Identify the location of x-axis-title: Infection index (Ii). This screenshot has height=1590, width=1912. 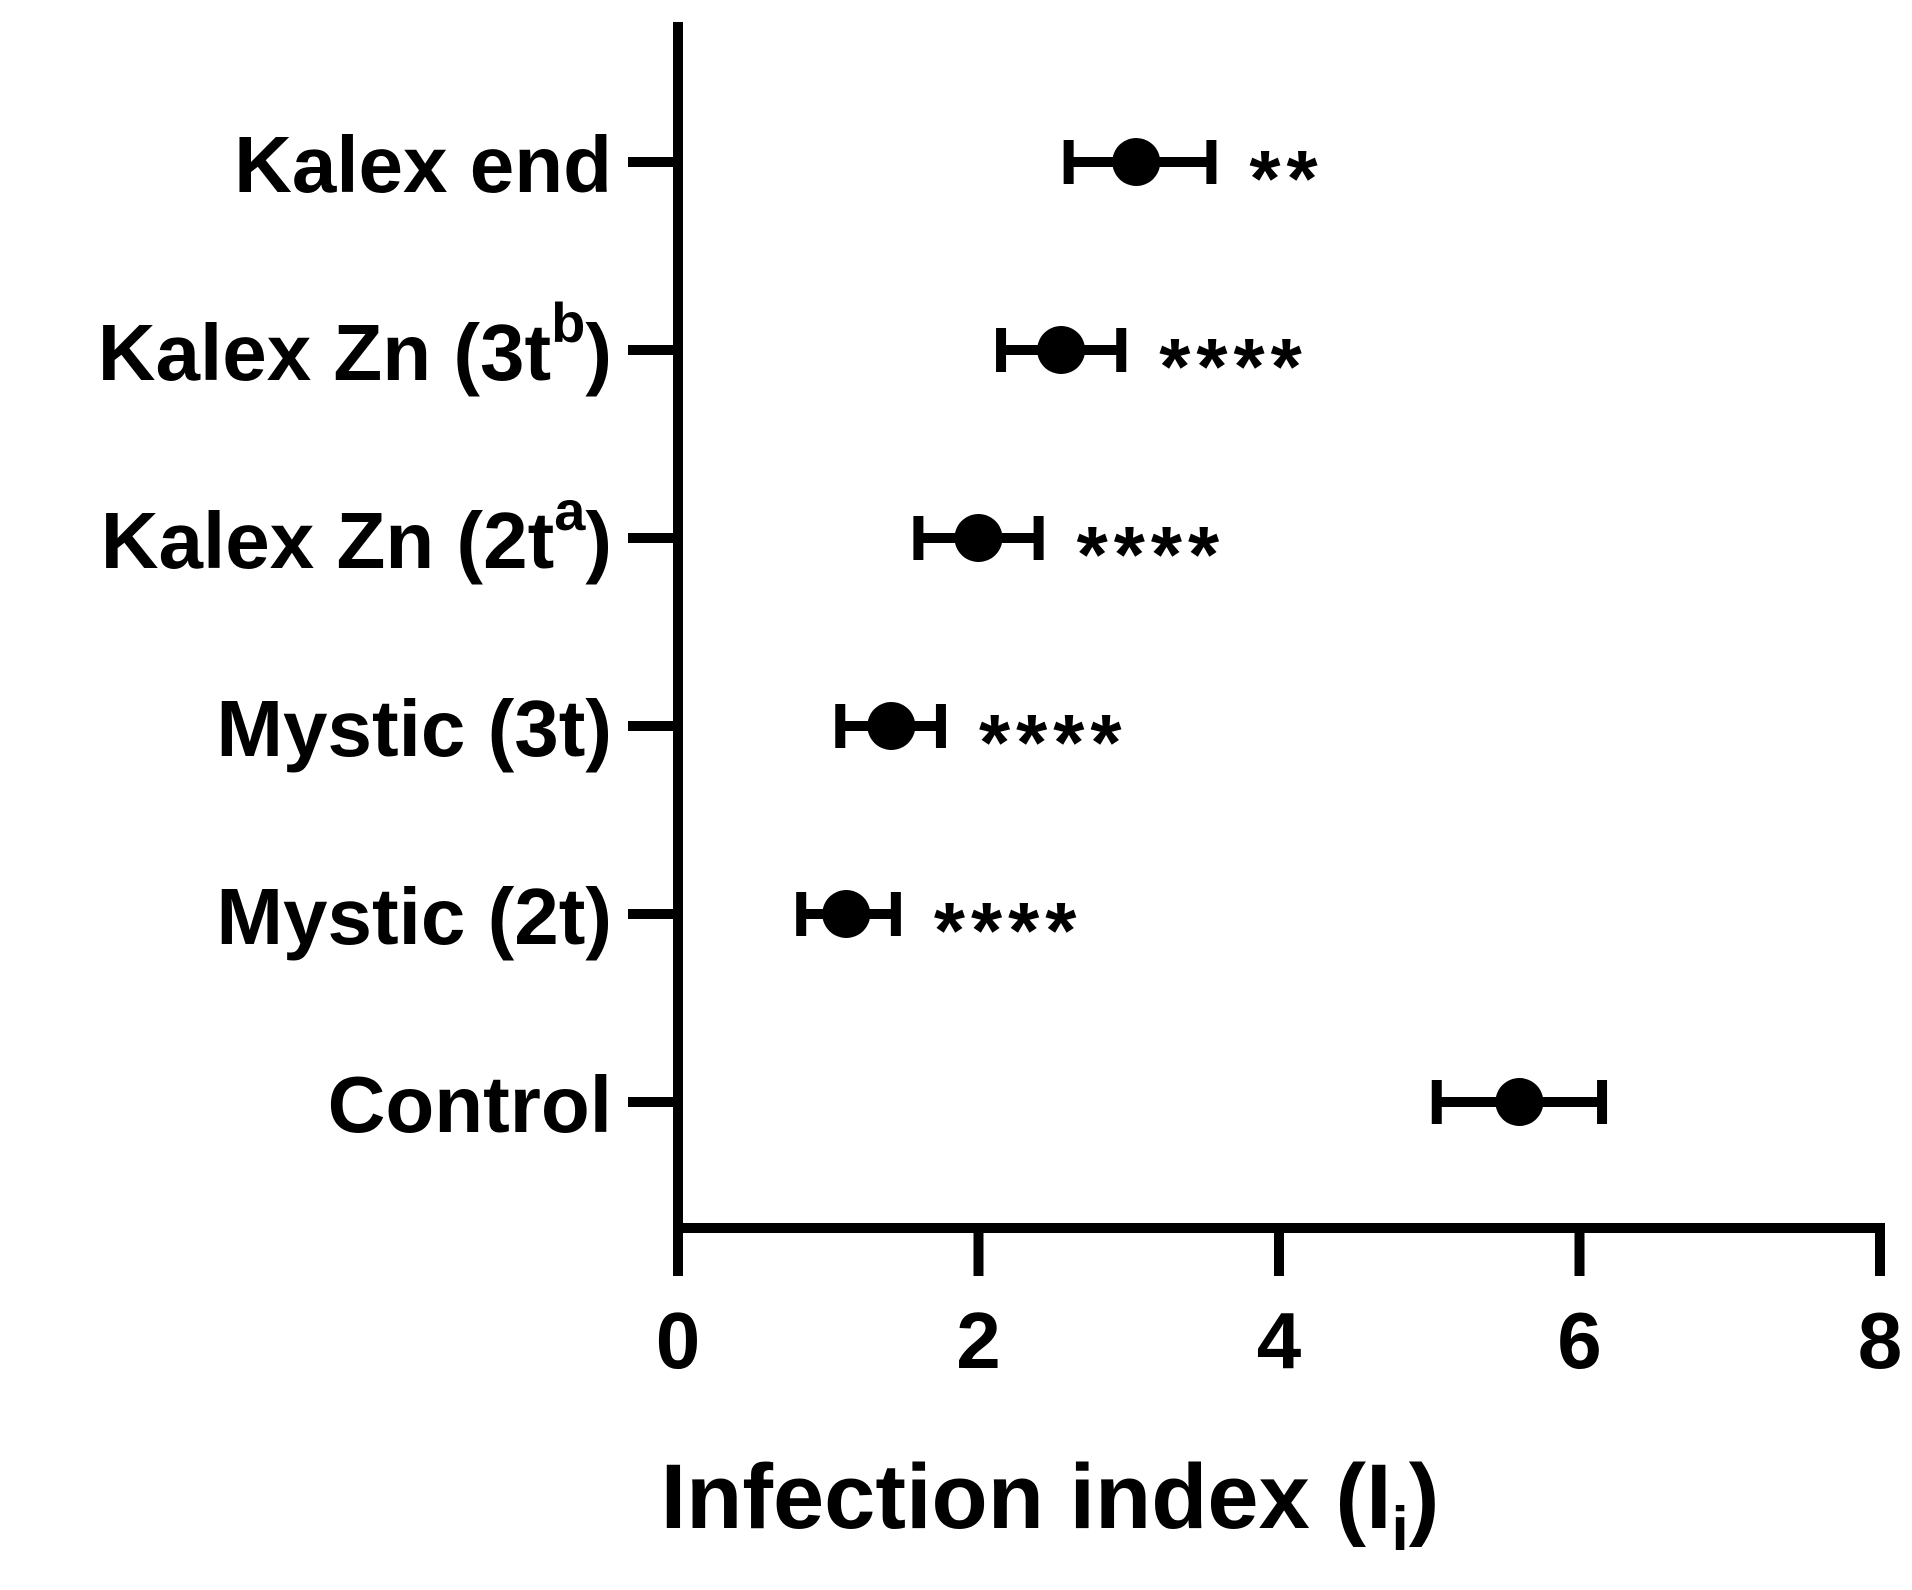
(1050, 1505).